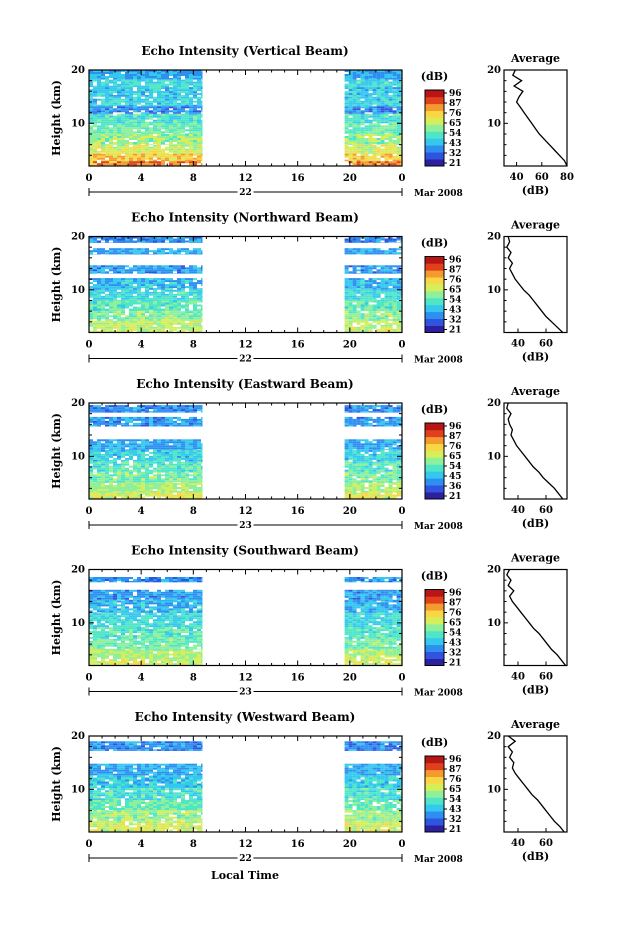 The height and width of the screenshot is (929, 619). Describe the element at coordinates (535, 58) in the screenshot. I see `profile-title: Average` at that location.